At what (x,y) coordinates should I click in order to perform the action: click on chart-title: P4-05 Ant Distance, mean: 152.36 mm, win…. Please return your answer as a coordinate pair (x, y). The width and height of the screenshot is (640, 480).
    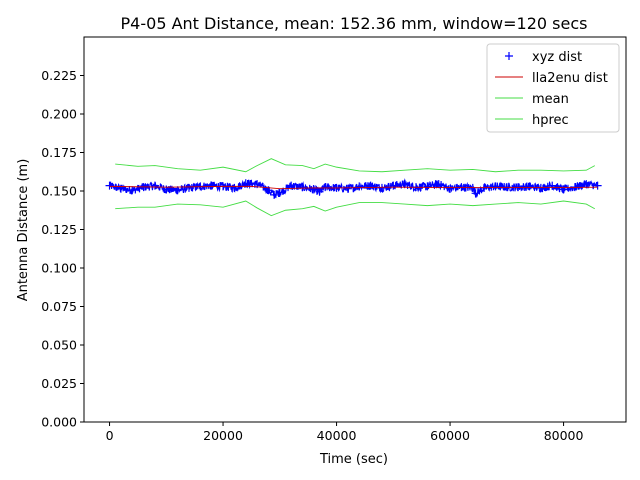
    Looking at the image, I should click on (354, 23).